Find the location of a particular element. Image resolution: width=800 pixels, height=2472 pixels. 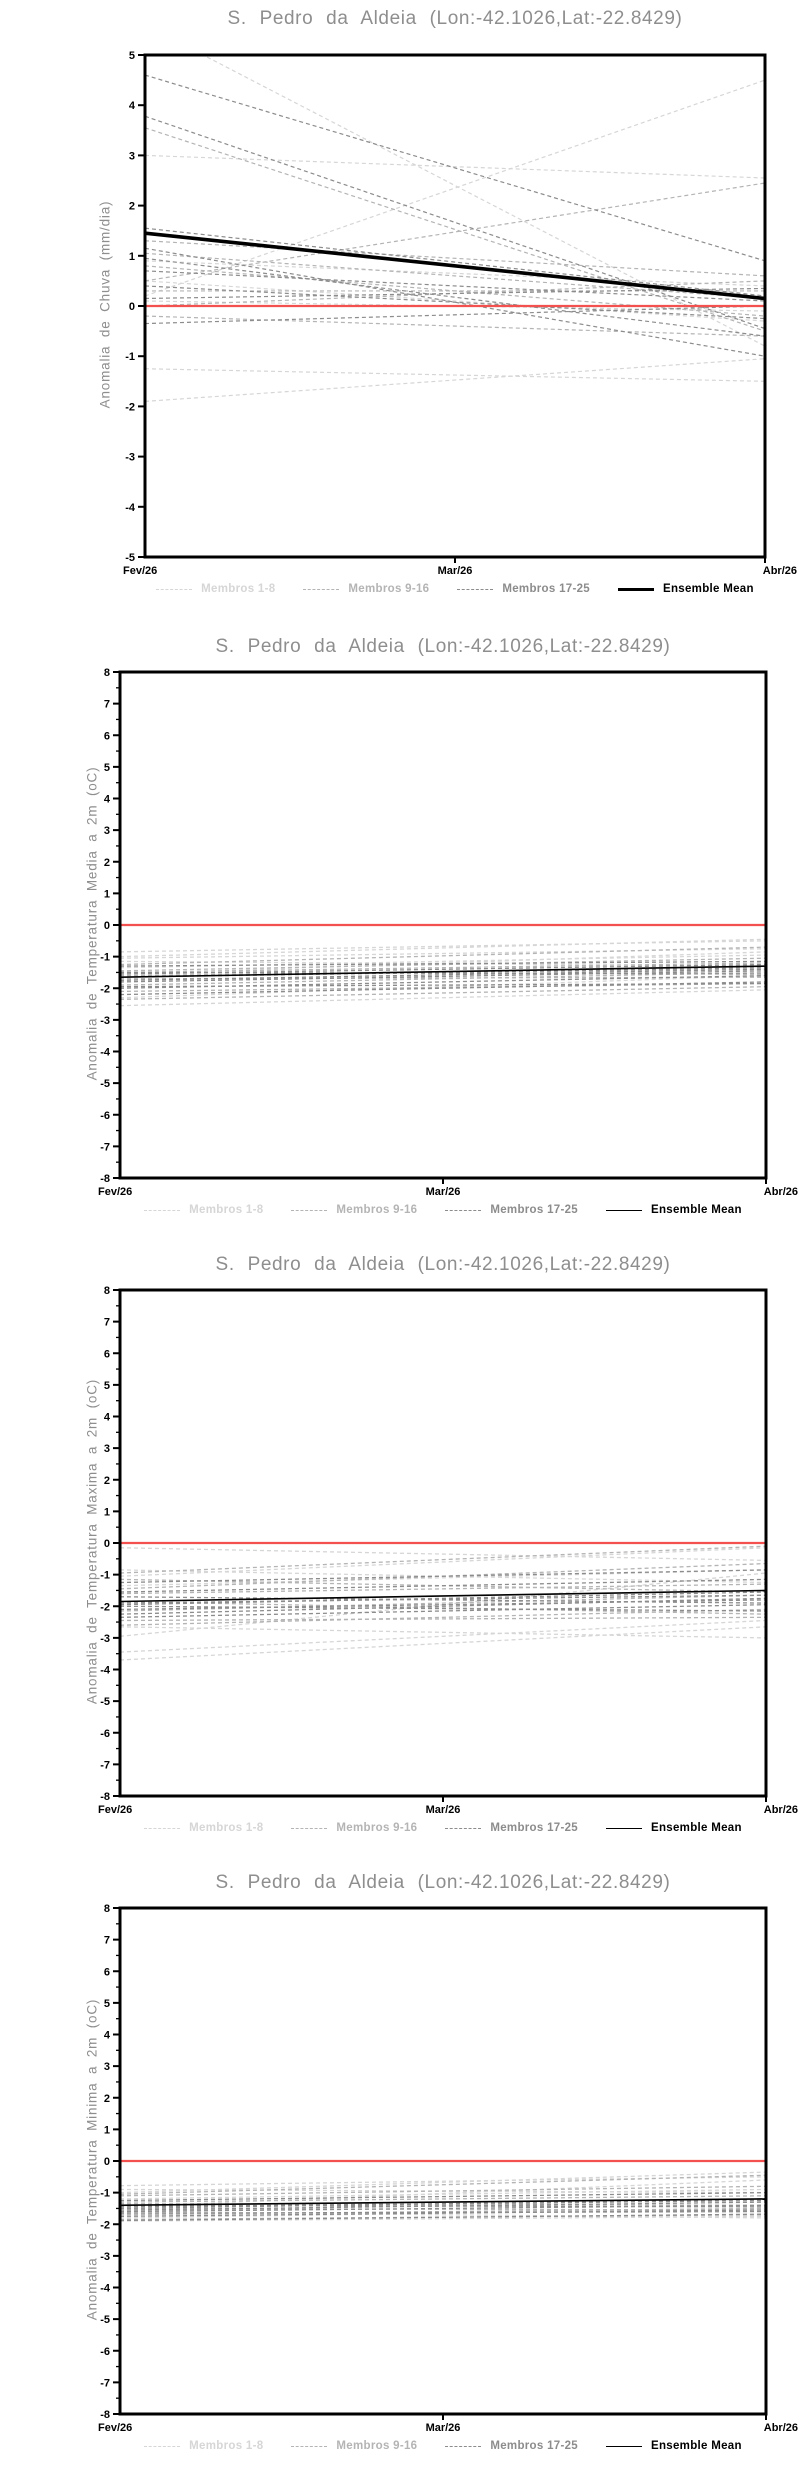

y-tick-label: -2 is located at coordinates (105, 989).